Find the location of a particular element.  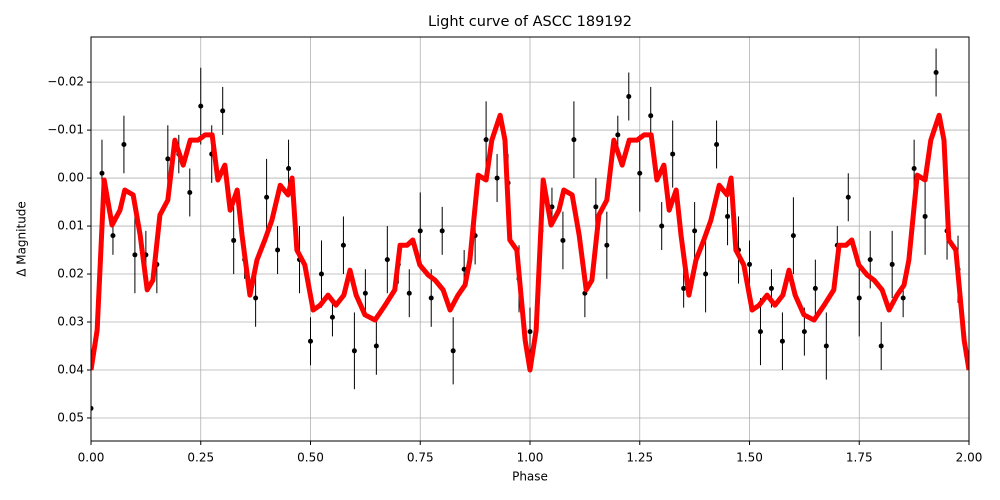

y-tick-label: 0.03 is located at coordinates (70, 322).